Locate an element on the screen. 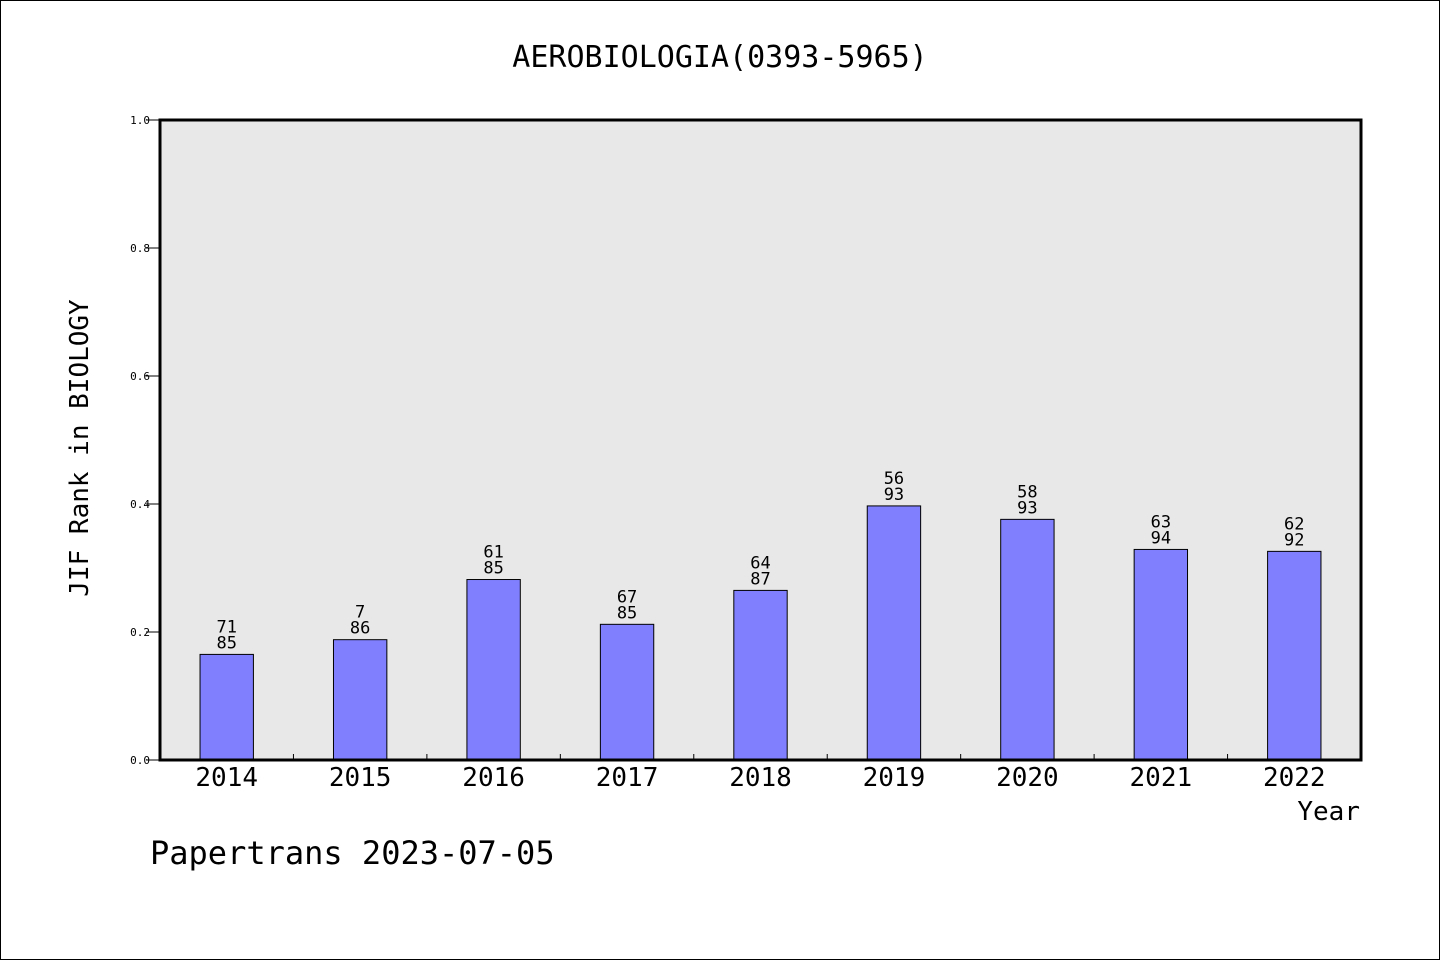 The width and height of the screenshot is (1440, 960). bar-label-top-2015: 7 is located at coordinates (360, 613).